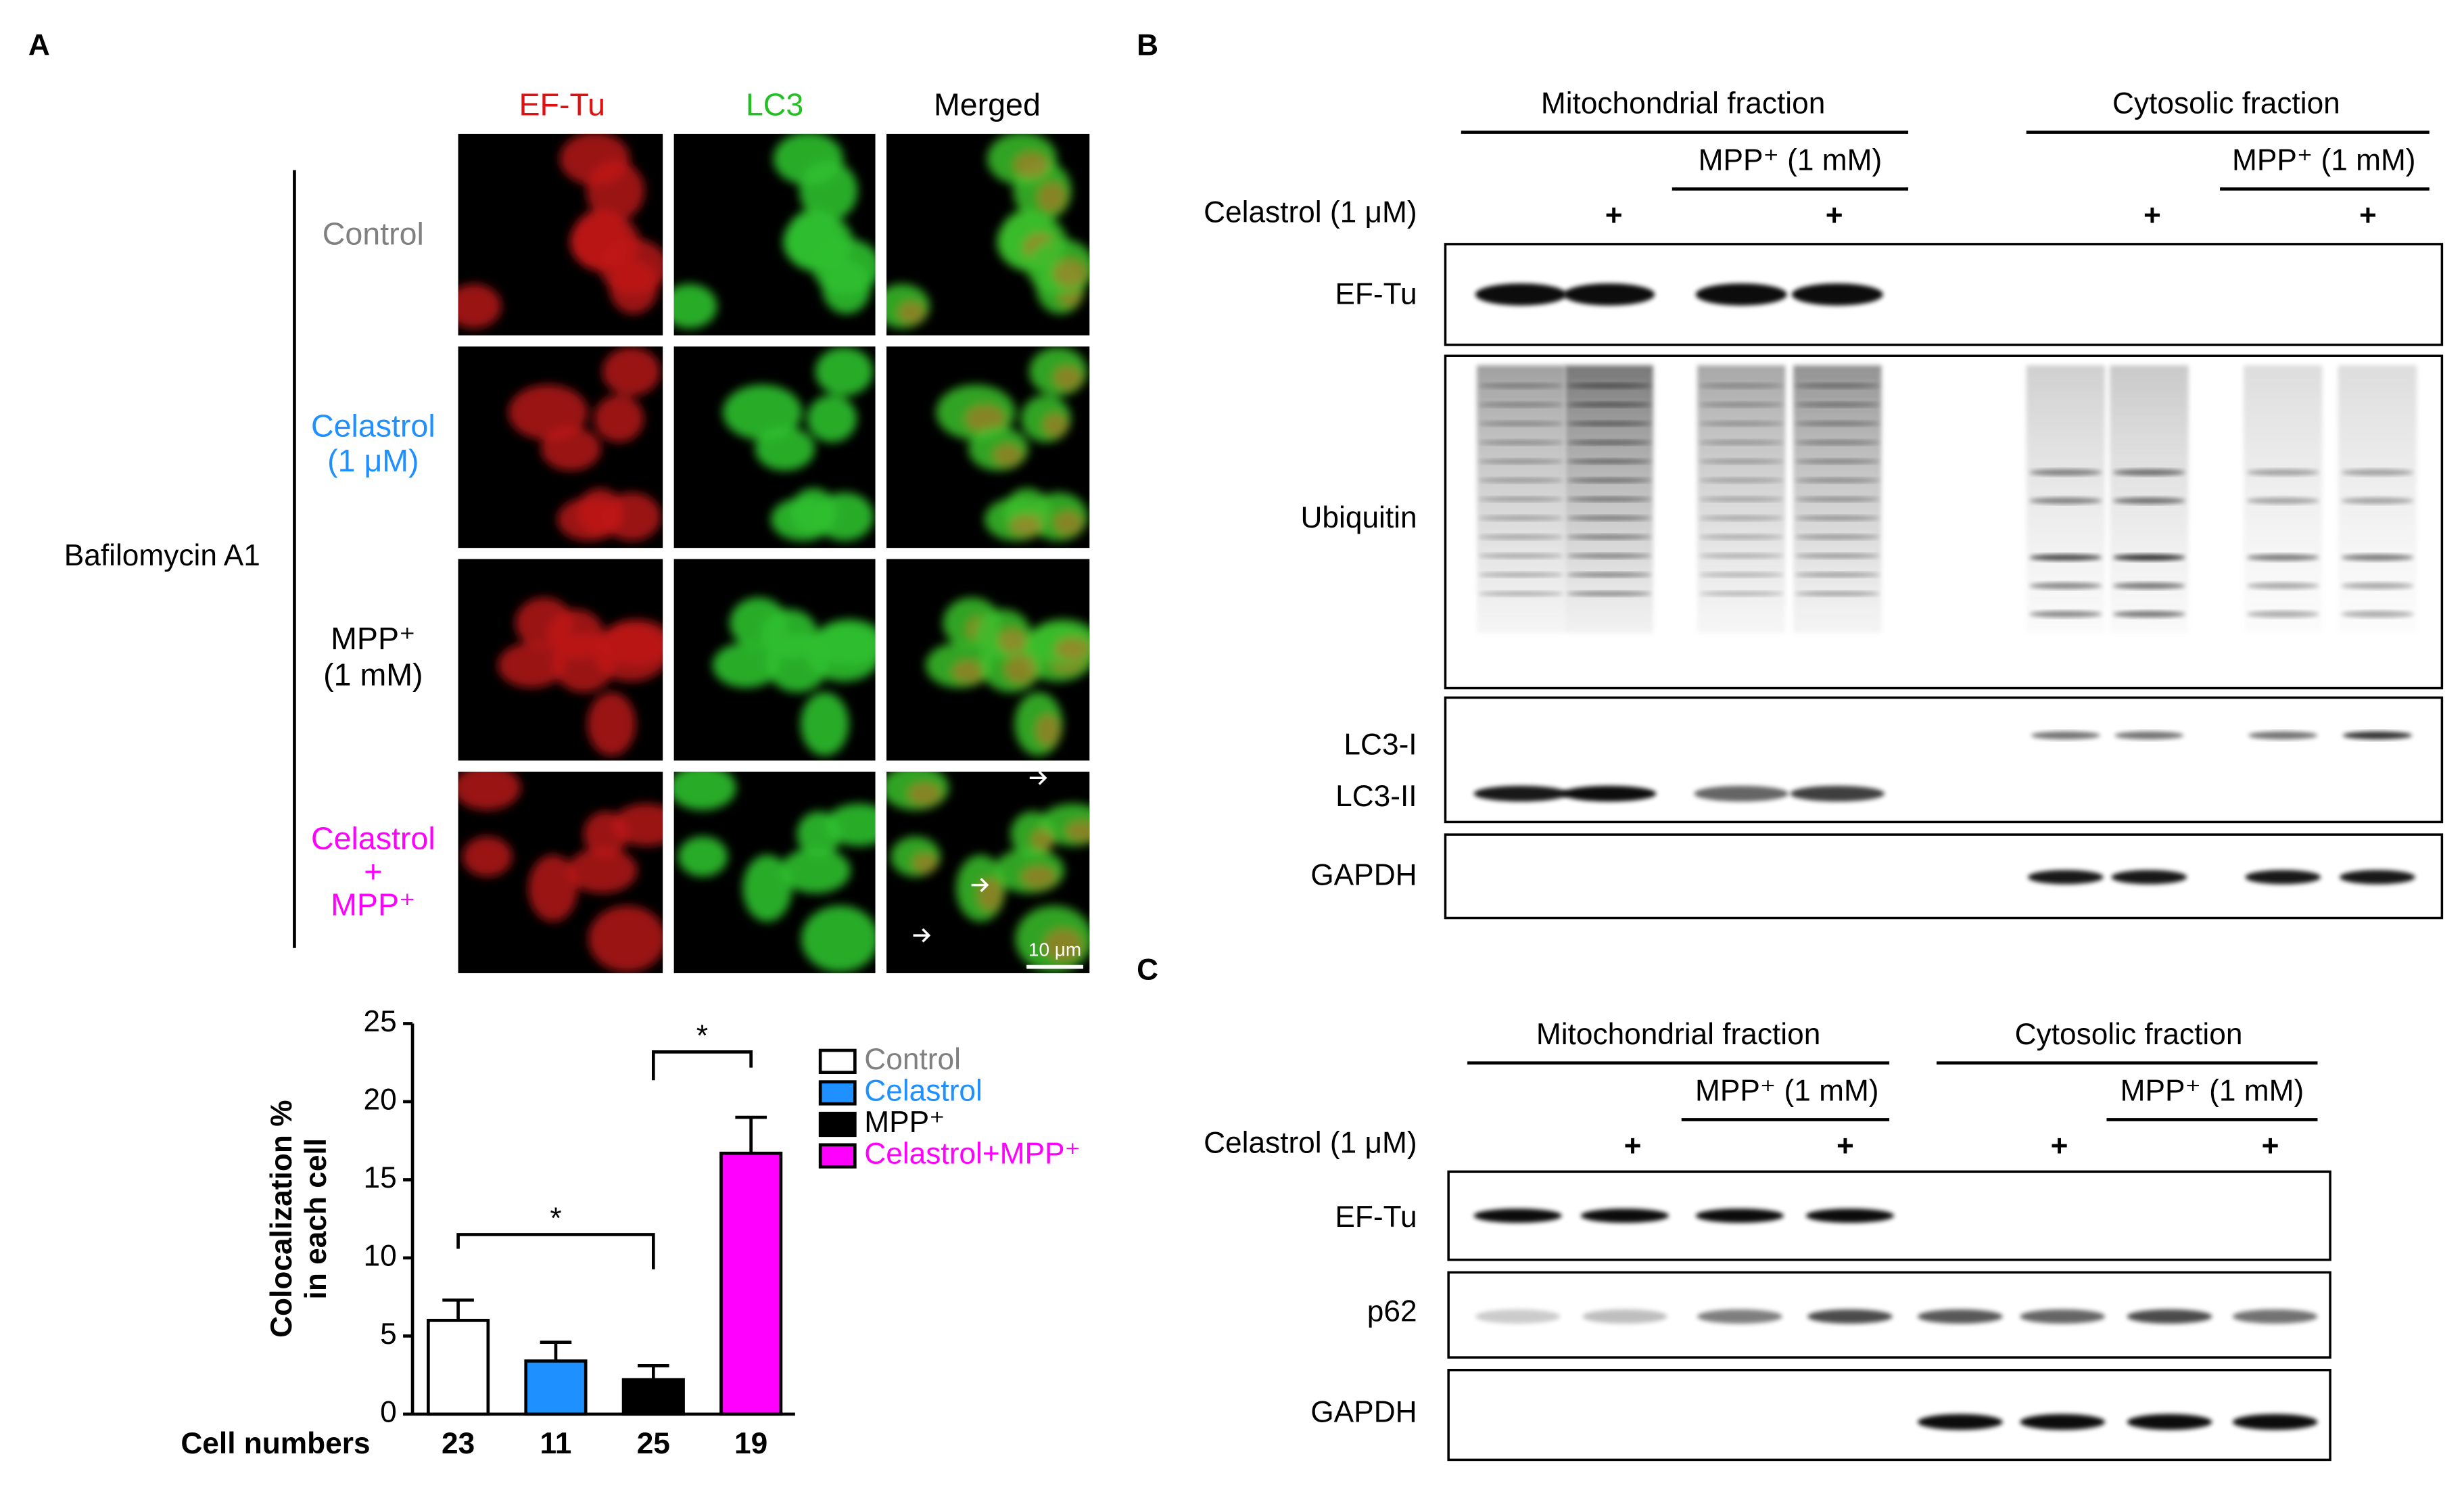  What do you see at coordinates (1310, 212) in the screenshot?
I see `celastrol-label: Celastrol (1 μM)` at bounding box center [1310, 212].